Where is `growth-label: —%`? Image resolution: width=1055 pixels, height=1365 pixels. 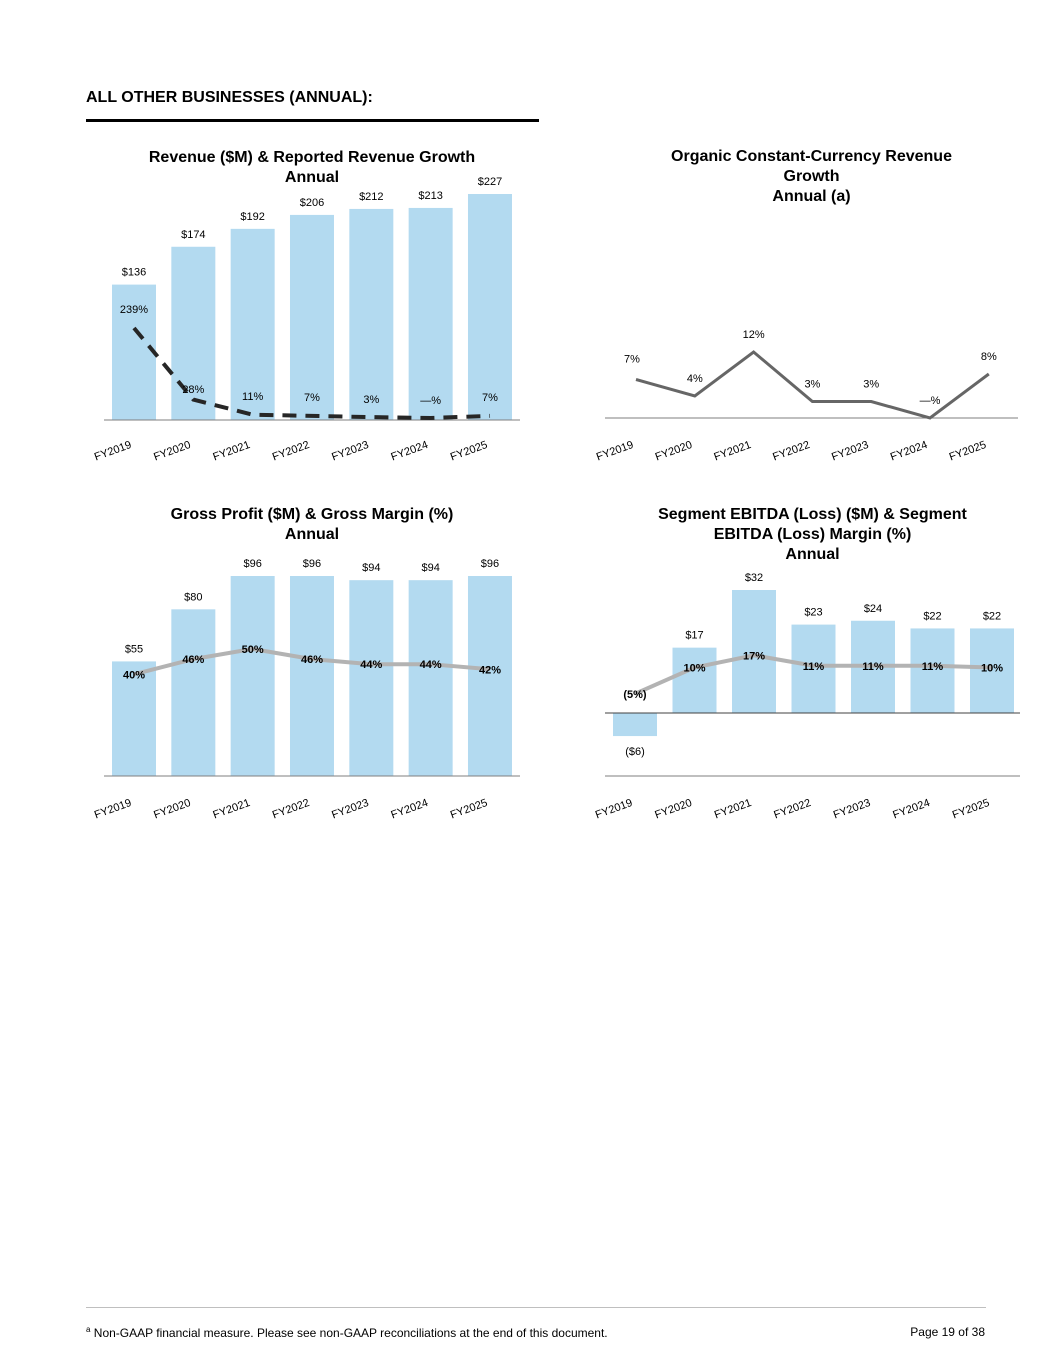 growth-label: —% is located at coordinates (930, 401).